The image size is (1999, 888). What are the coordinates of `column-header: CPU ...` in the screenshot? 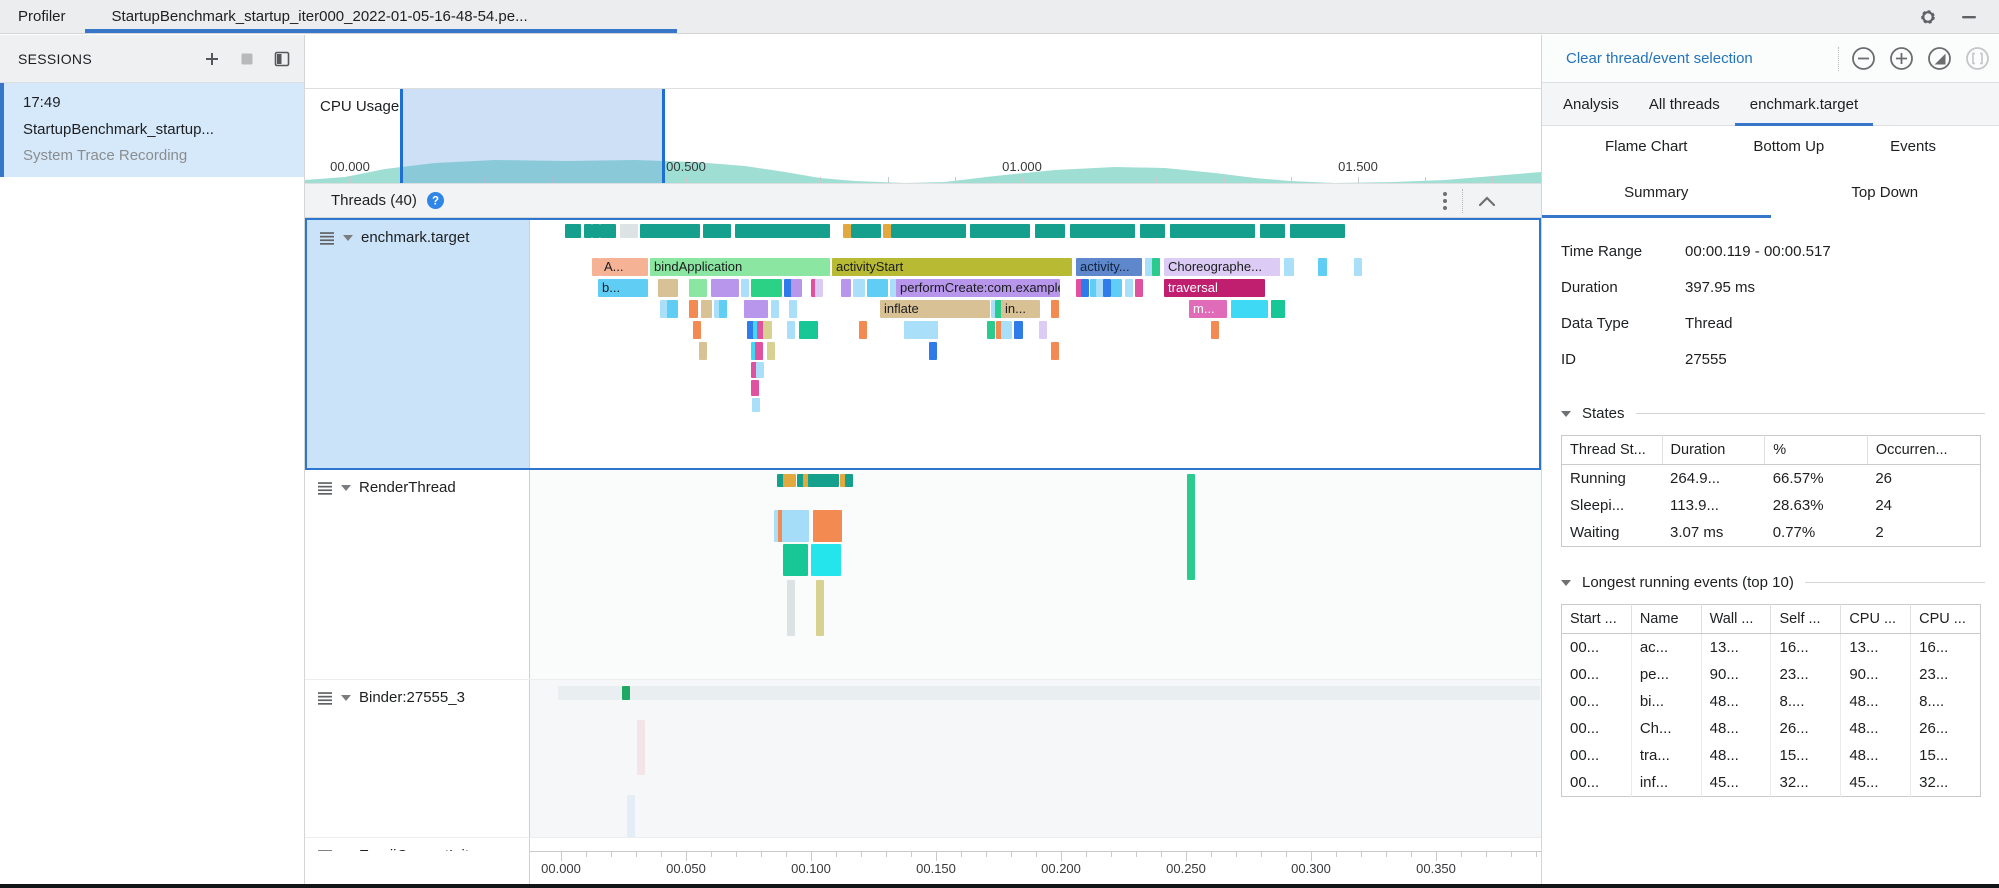 It's located at (1876, 619).